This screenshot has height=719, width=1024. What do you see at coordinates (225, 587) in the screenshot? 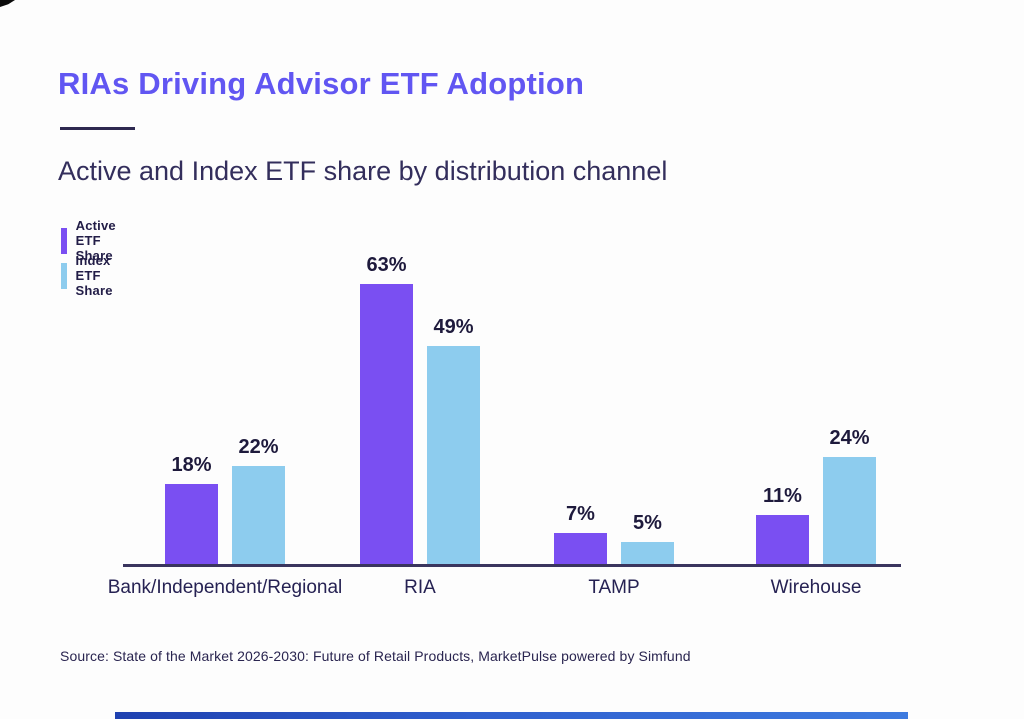
I see `category-label: Bank/Independent/Regional` at bounding box center [225, 587].